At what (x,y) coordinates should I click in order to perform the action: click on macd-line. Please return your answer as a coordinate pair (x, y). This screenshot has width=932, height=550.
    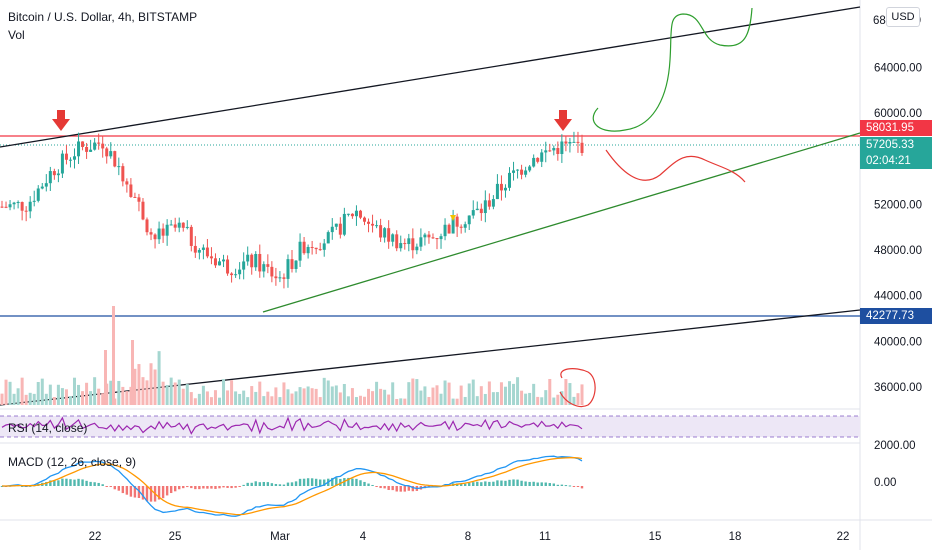
    Looking at the image, I should click on (292, 486).